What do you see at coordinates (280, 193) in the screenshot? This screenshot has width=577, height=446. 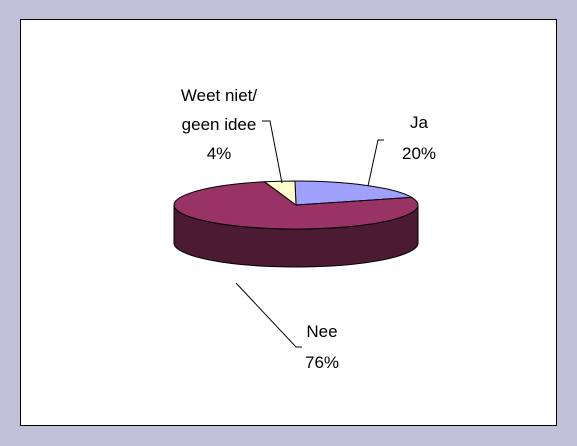 I see `pie-slice-weet-niet-geen-idee` at bounding box center [280, 193].